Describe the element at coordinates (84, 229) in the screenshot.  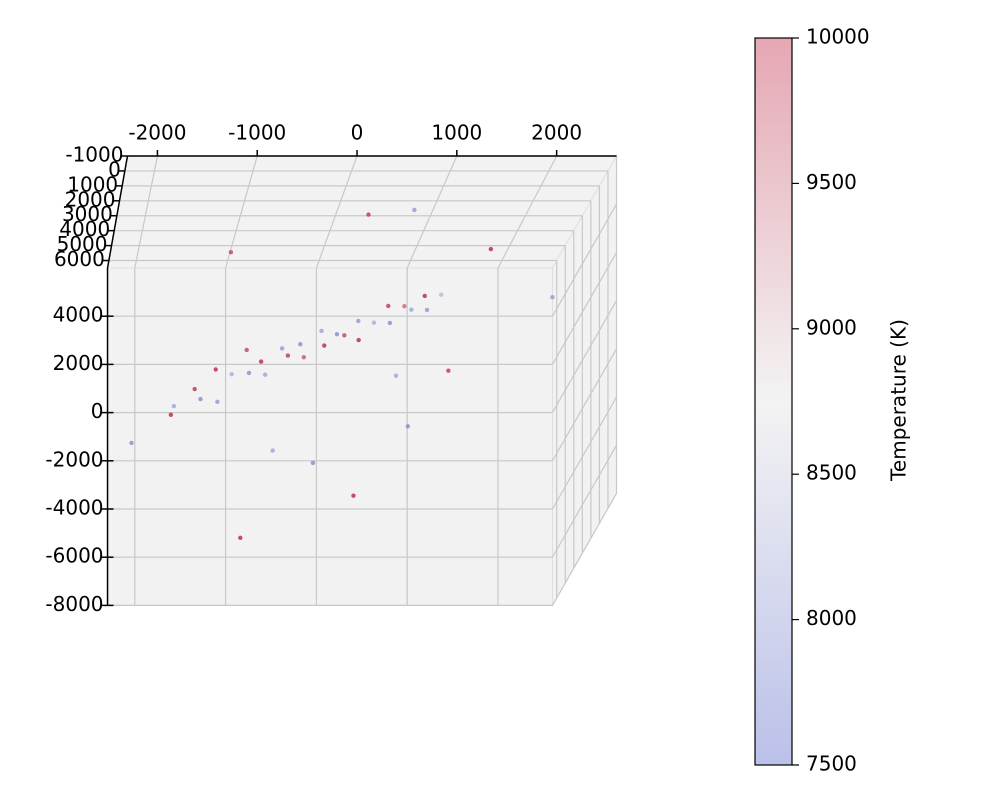
I see `y-tick-label: 4000` at that location.